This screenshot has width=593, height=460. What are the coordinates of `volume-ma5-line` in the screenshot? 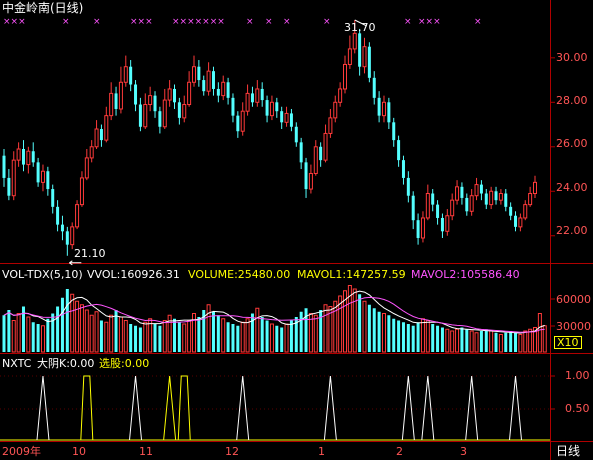 It's located at (274, 312).